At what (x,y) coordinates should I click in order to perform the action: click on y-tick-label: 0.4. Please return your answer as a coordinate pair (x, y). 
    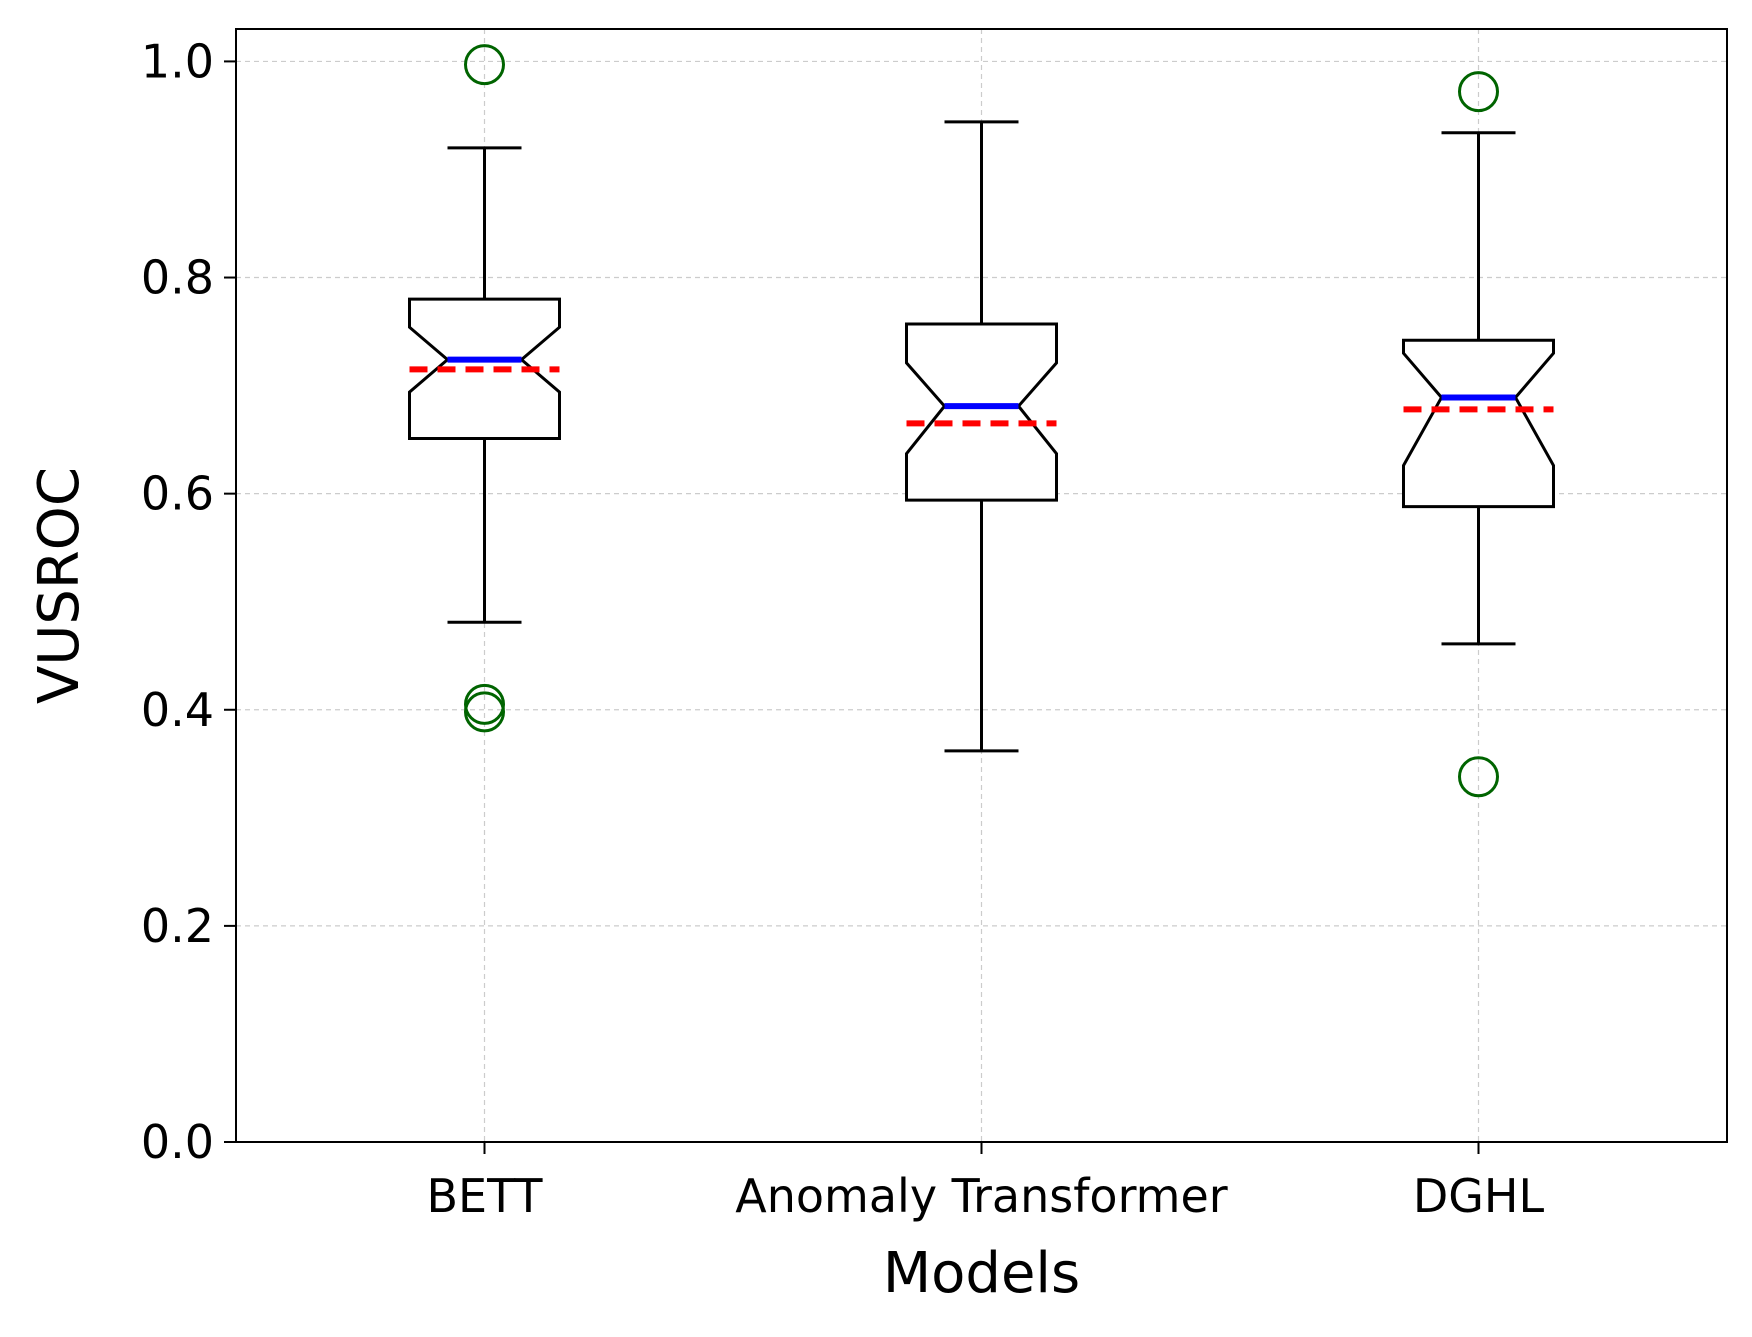
    Looking at the image, I should click on (177, 710).